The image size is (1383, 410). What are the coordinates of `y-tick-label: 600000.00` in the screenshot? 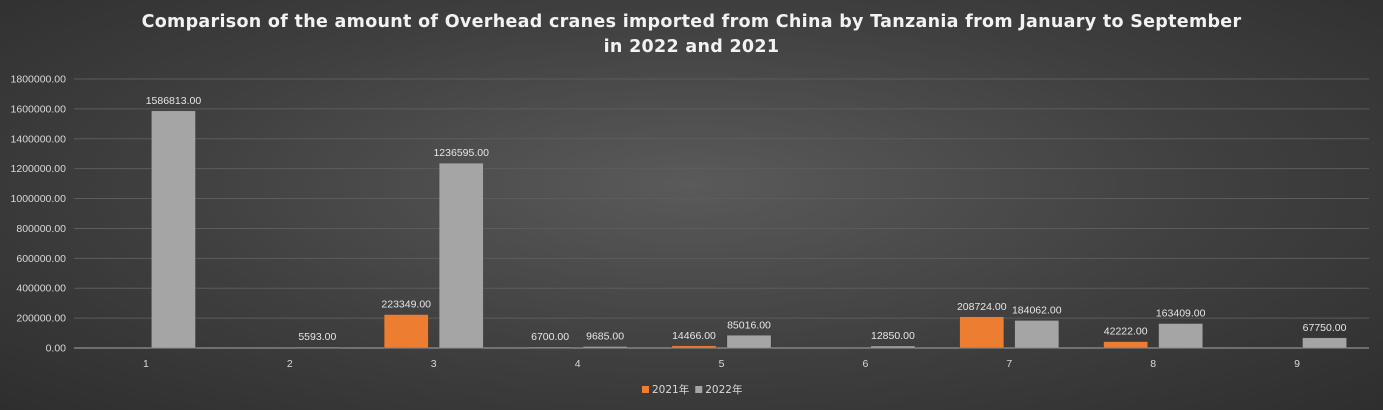 It's located at (41, 259).